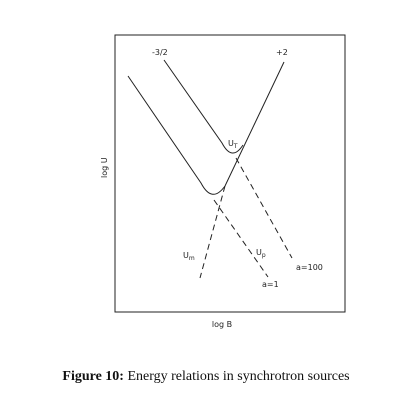  I want to click on label-sub: T, so click(235, 146).